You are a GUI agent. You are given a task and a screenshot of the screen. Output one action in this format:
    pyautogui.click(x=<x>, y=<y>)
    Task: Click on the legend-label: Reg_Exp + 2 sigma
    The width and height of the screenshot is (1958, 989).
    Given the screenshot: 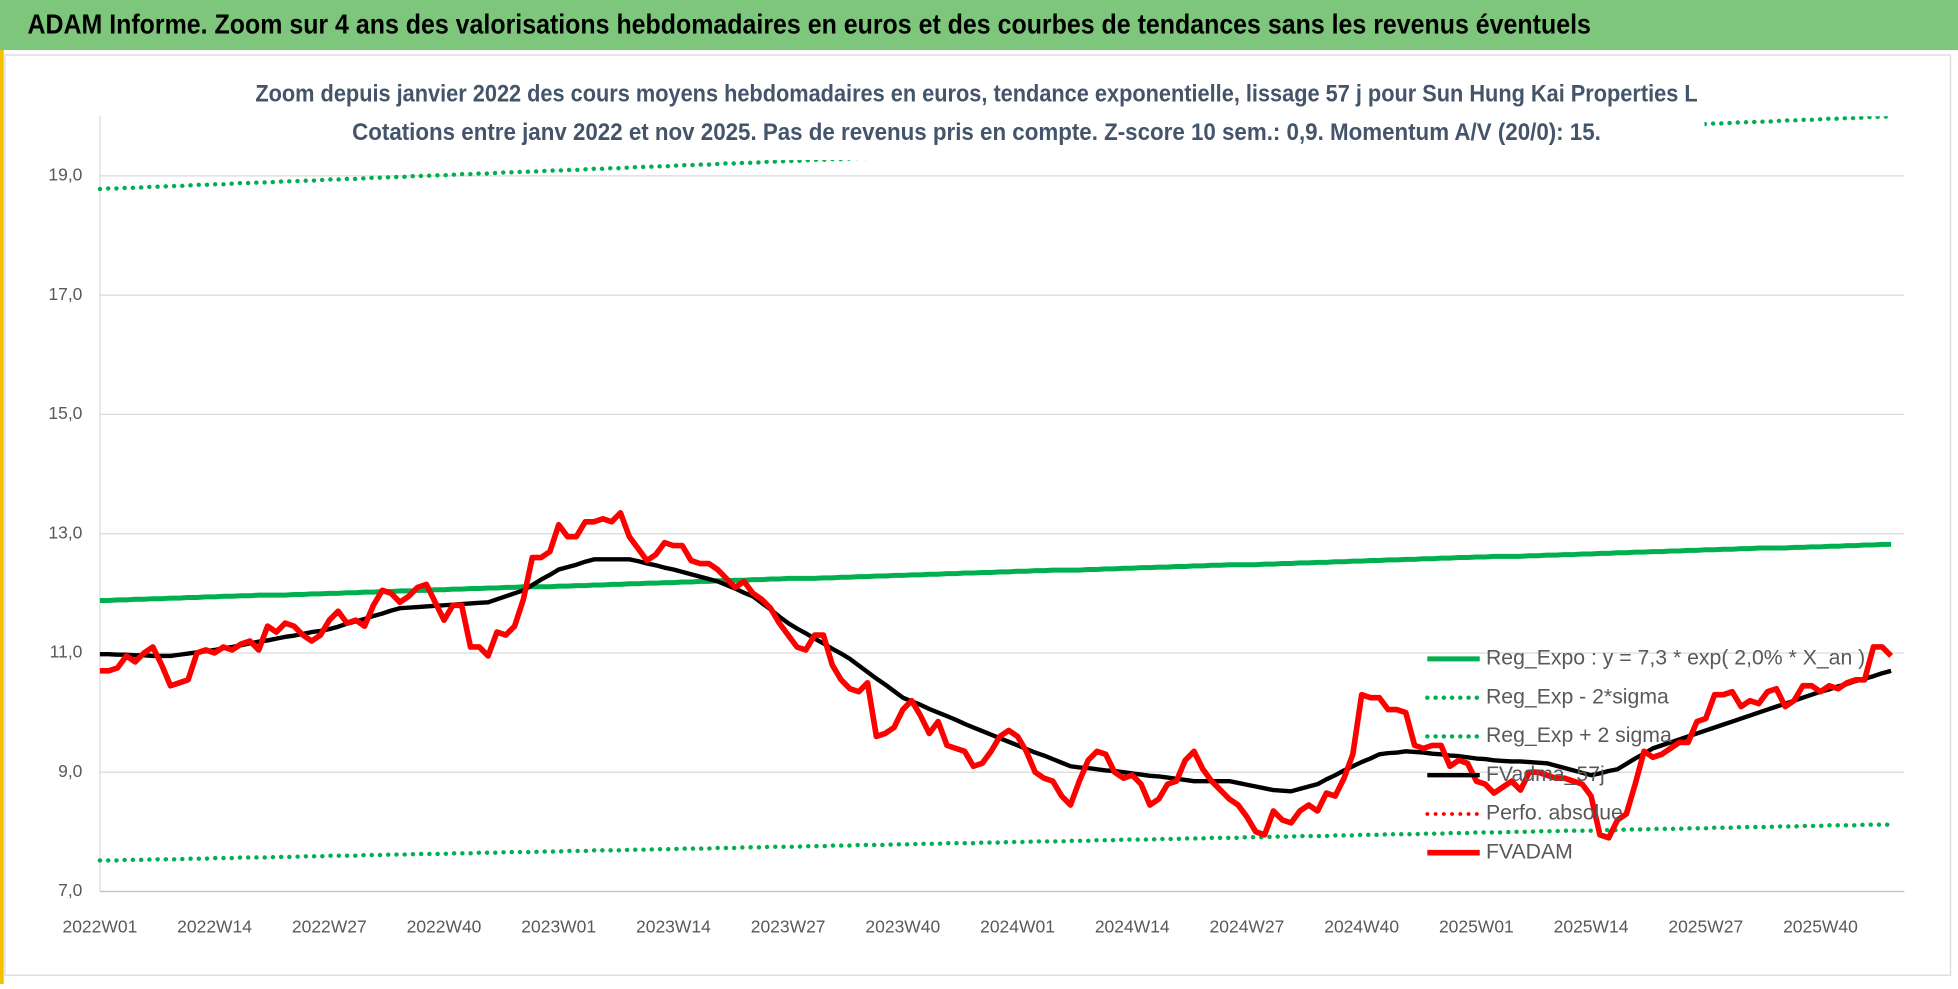 What is the action you would take?
    pyautogui.click(x=1579, y=735)
    